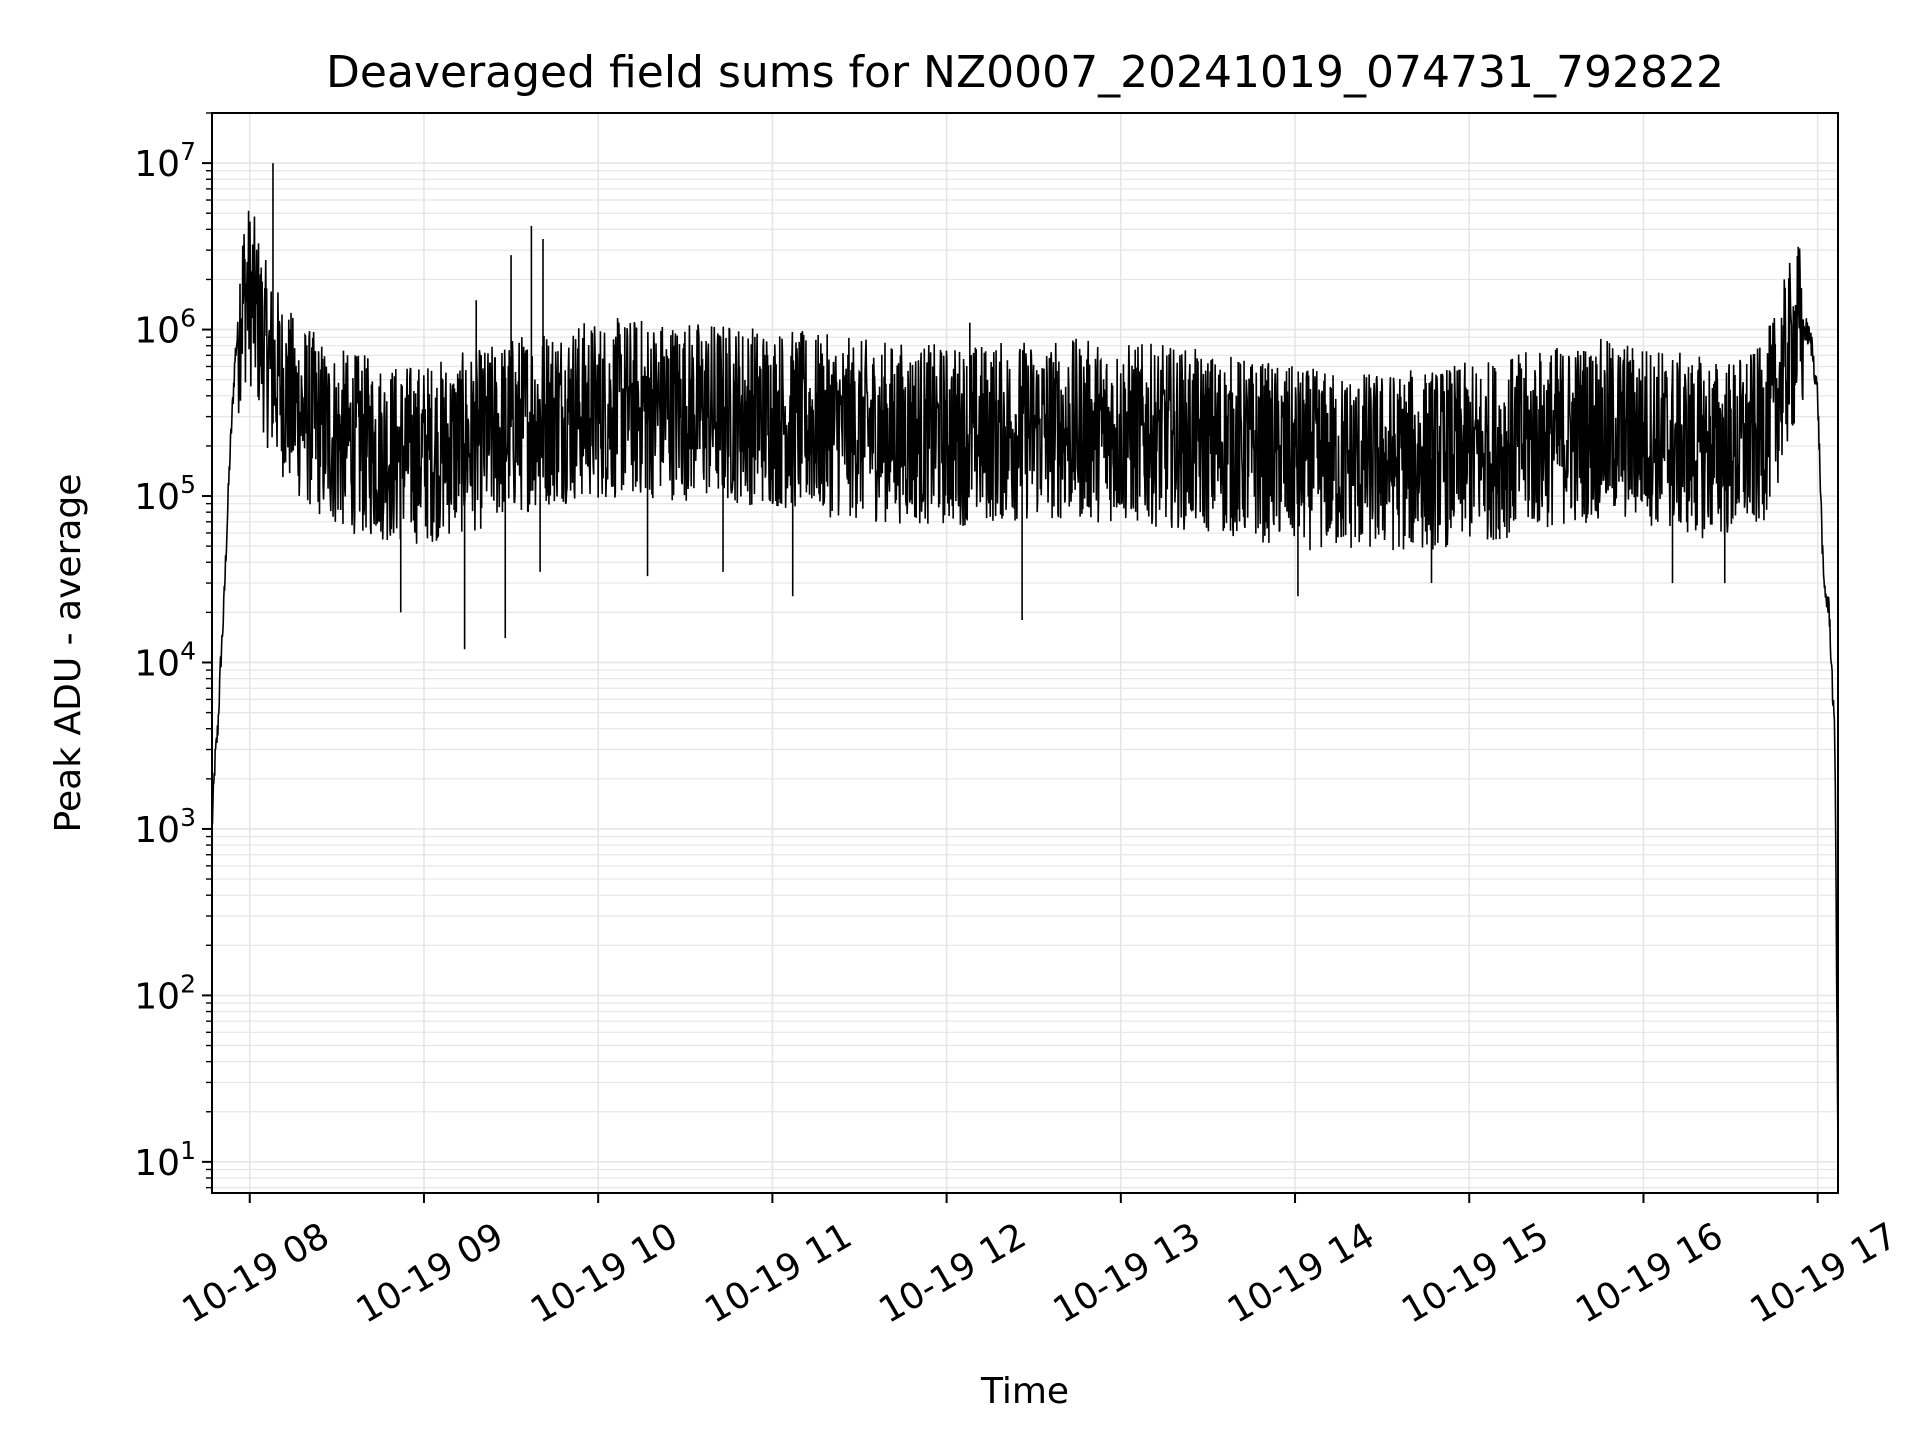  I want to click on y-tick-label: 10⁴, so click(165, 660).